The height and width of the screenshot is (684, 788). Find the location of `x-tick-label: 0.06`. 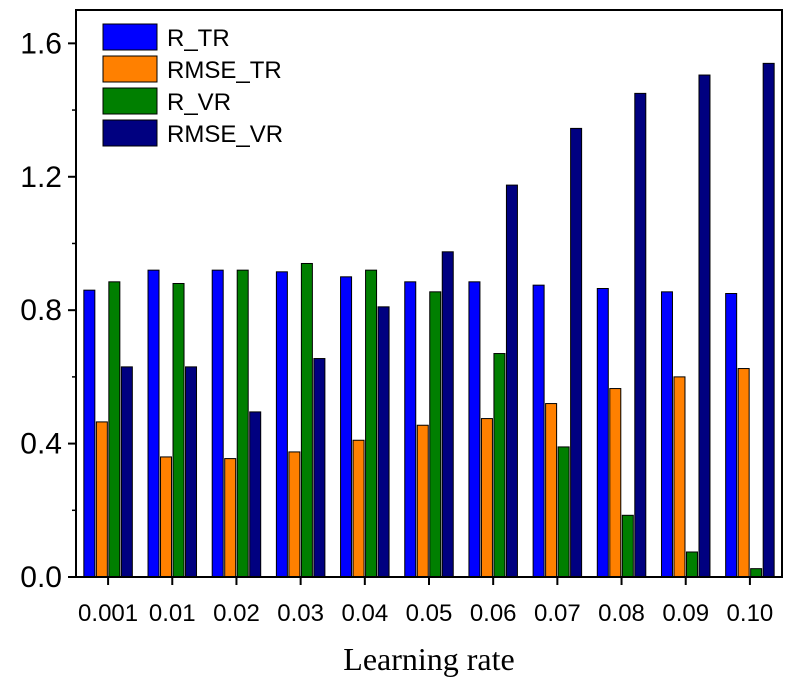

x-tick-label: 0.06 is located at coordinates (493, 613).